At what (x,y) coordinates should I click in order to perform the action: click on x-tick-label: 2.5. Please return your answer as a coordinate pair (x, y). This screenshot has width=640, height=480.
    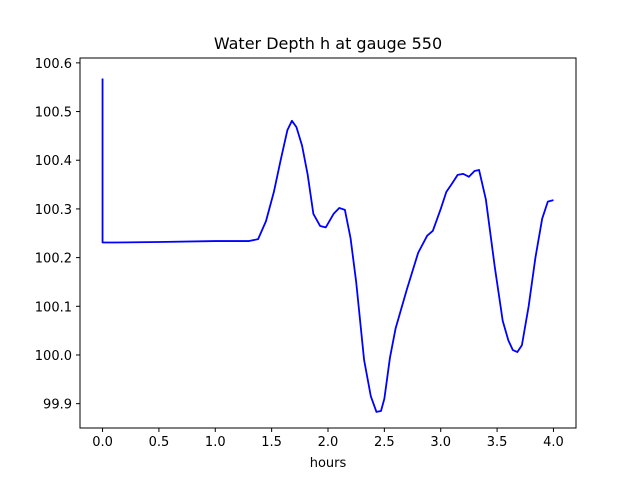
    Looking at the image, I should click on (384, 442).